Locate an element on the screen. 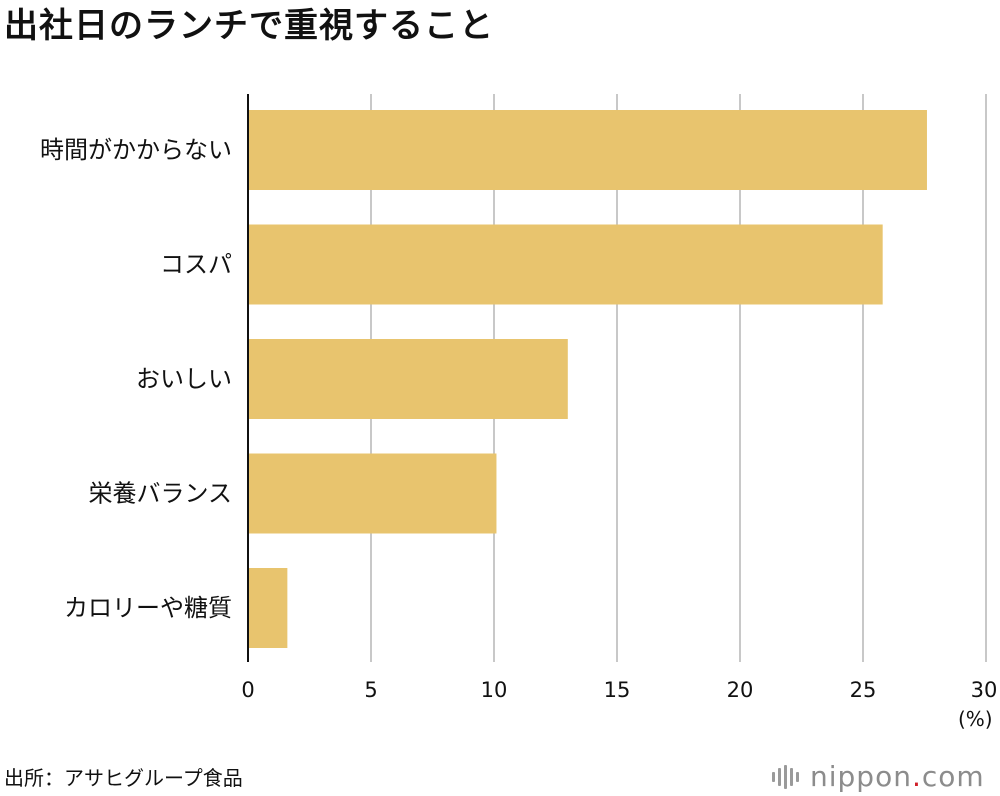 Image resolution: width=1000 pixels, height=796 pixels. x-tick-labels: 0 5 10 15 20 25 30 is located at coordinates (619, 690).